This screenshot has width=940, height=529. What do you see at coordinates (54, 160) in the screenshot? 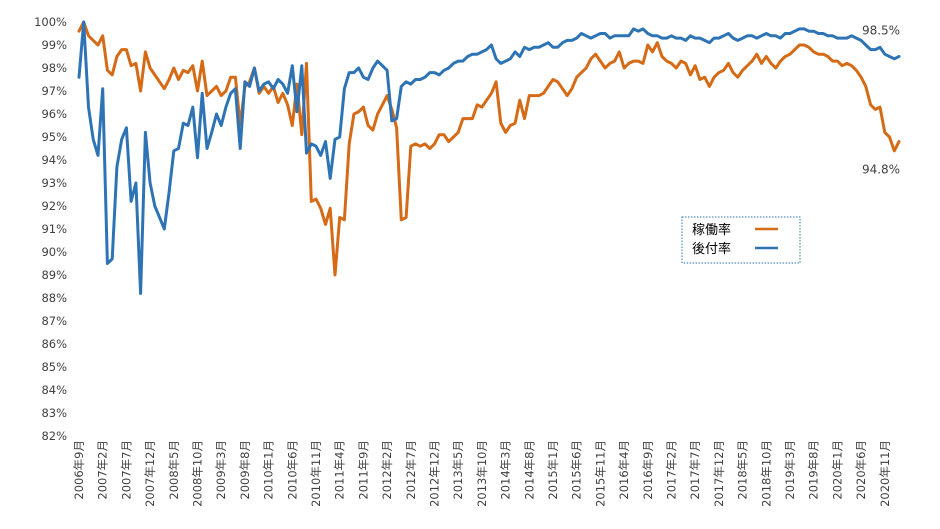
I see `y-tick-label: 94%` at bounding box center [54, 160].